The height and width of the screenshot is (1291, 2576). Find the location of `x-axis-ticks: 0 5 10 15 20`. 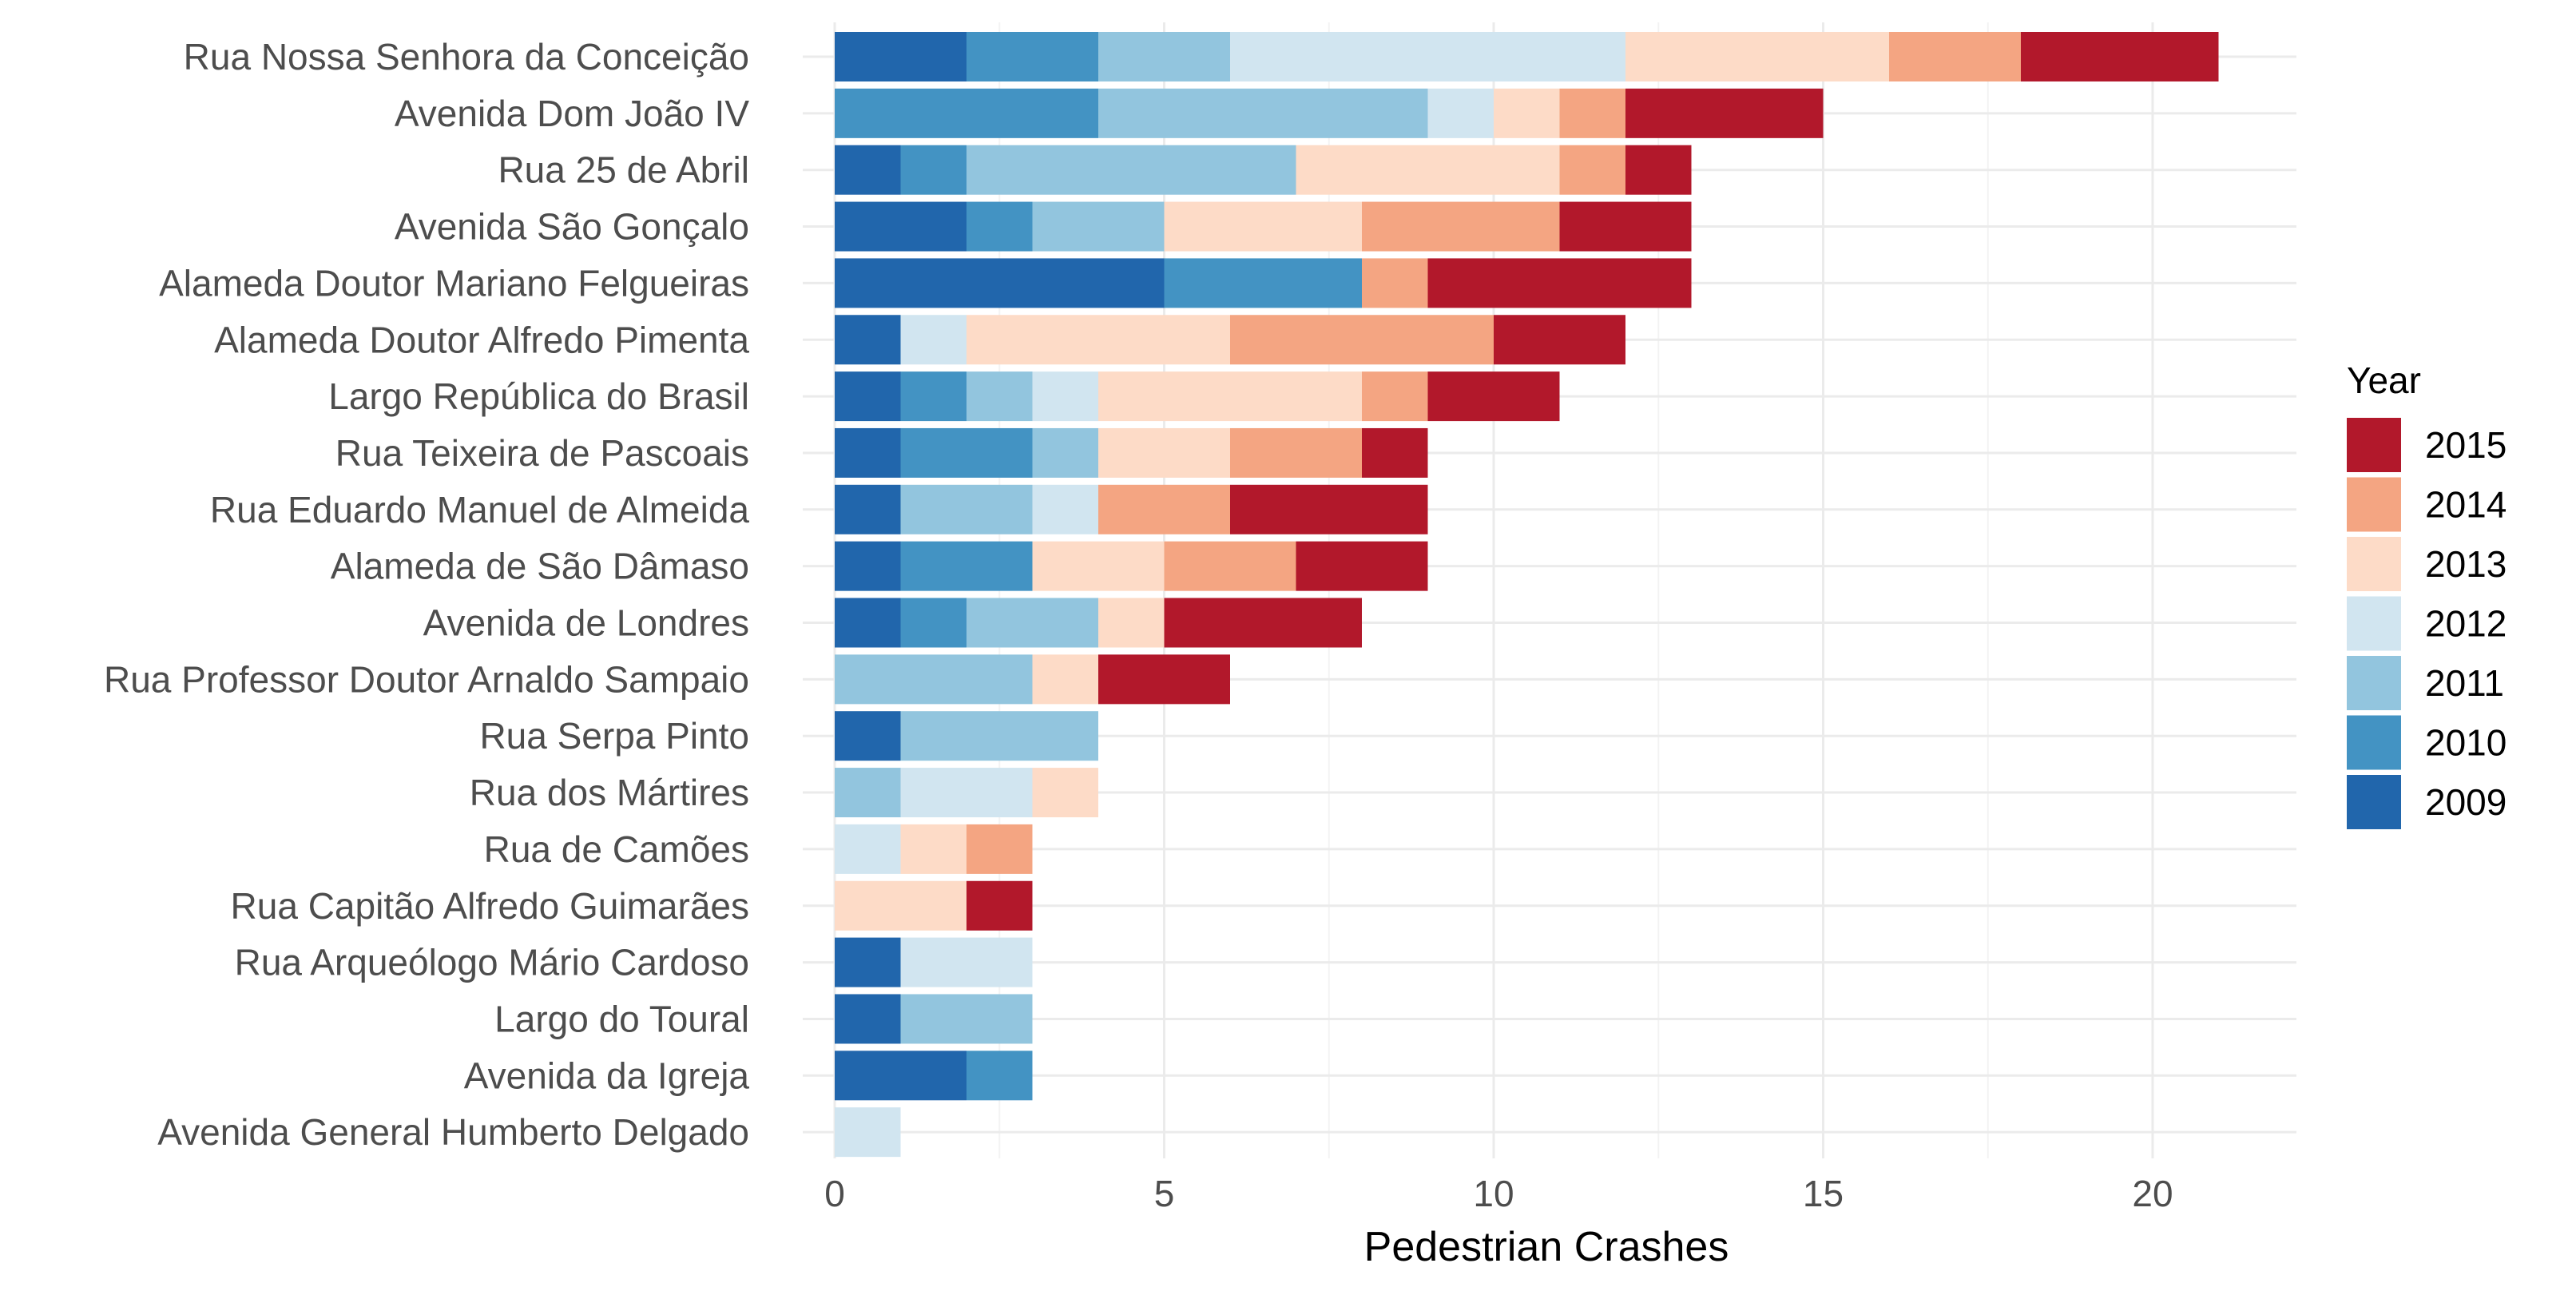

x-axis-ticks: 0 5 10 15 20 is located at coordinates (1498, 1193).